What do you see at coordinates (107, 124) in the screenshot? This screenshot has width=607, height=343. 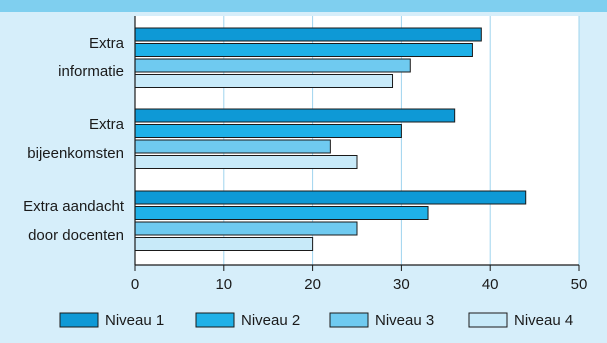 I see `category-label-2-line-1: Extra` at bounding box center [107, 124].